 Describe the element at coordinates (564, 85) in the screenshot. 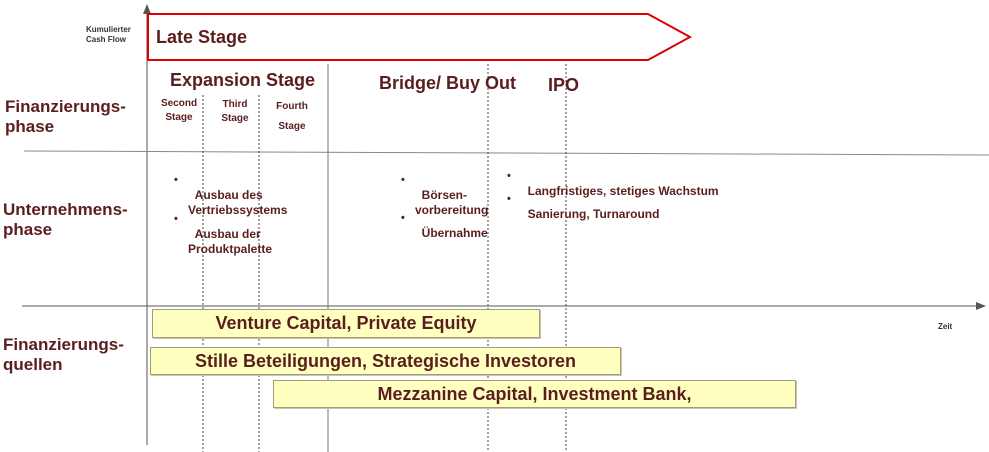

I see `stage-ipo: IPO` at that location.